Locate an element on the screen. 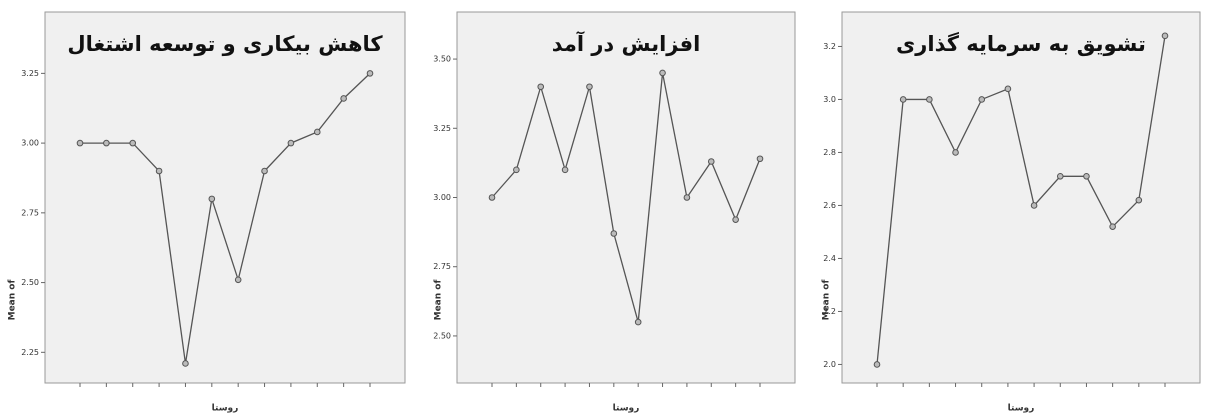 This screenshot has height=418, width=1207. y-tick-label: 2.0 is located at coordinates (829, 364).